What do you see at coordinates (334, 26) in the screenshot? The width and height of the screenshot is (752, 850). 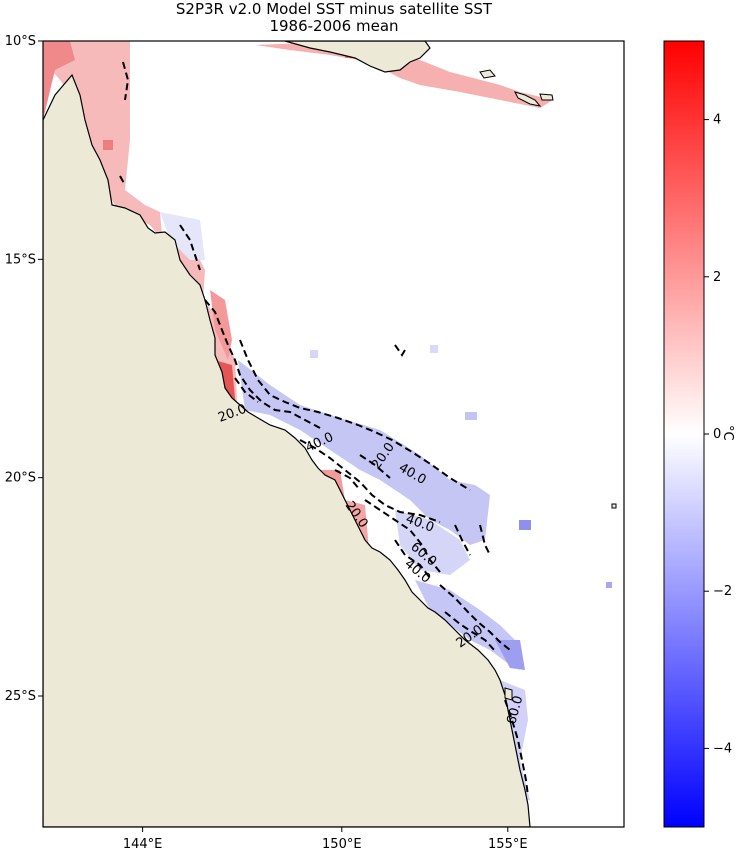 I see `map-subtitle: 1986-2006 mean` at bounding box center [334, 26].